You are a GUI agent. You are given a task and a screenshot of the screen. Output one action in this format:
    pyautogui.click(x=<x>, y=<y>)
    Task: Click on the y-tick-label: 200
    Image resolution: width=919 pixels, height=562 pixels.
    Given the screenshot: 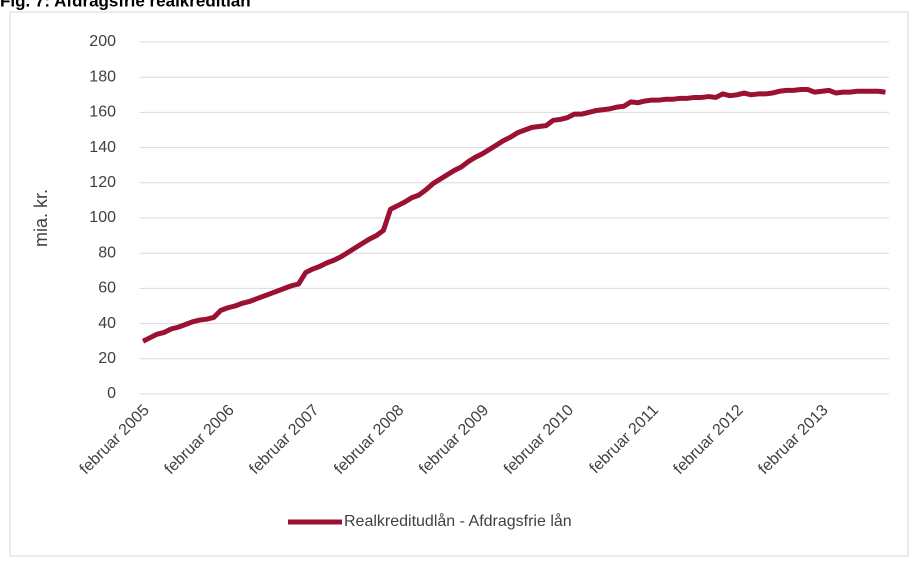 What is the action you would take?
    pyautogui.click(x=102, y=41)
    